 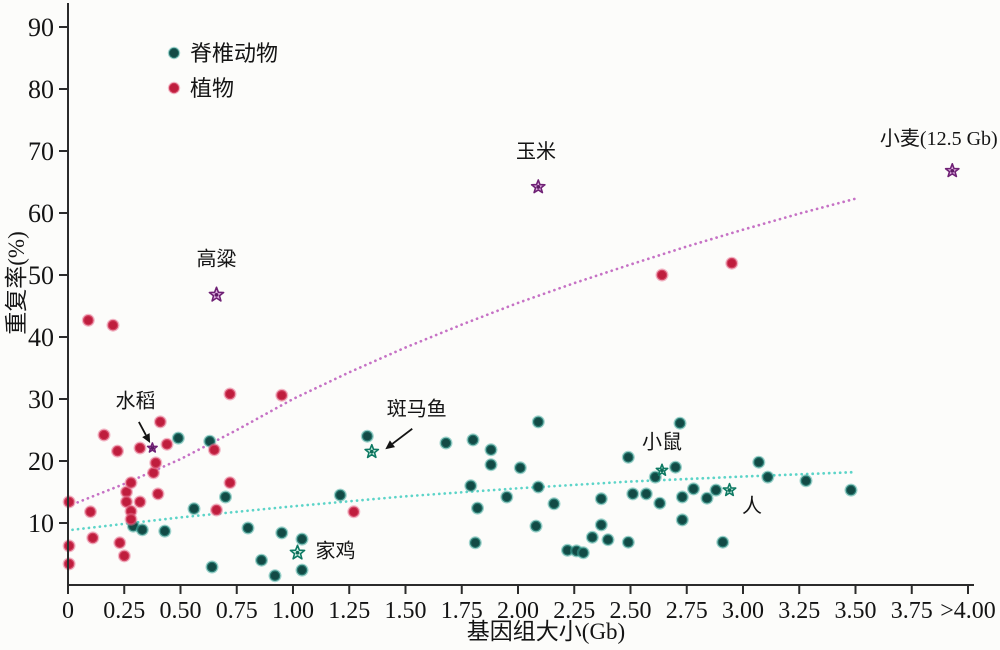 I want to click on y-tick-label: 70, so click(x=41, y=151).